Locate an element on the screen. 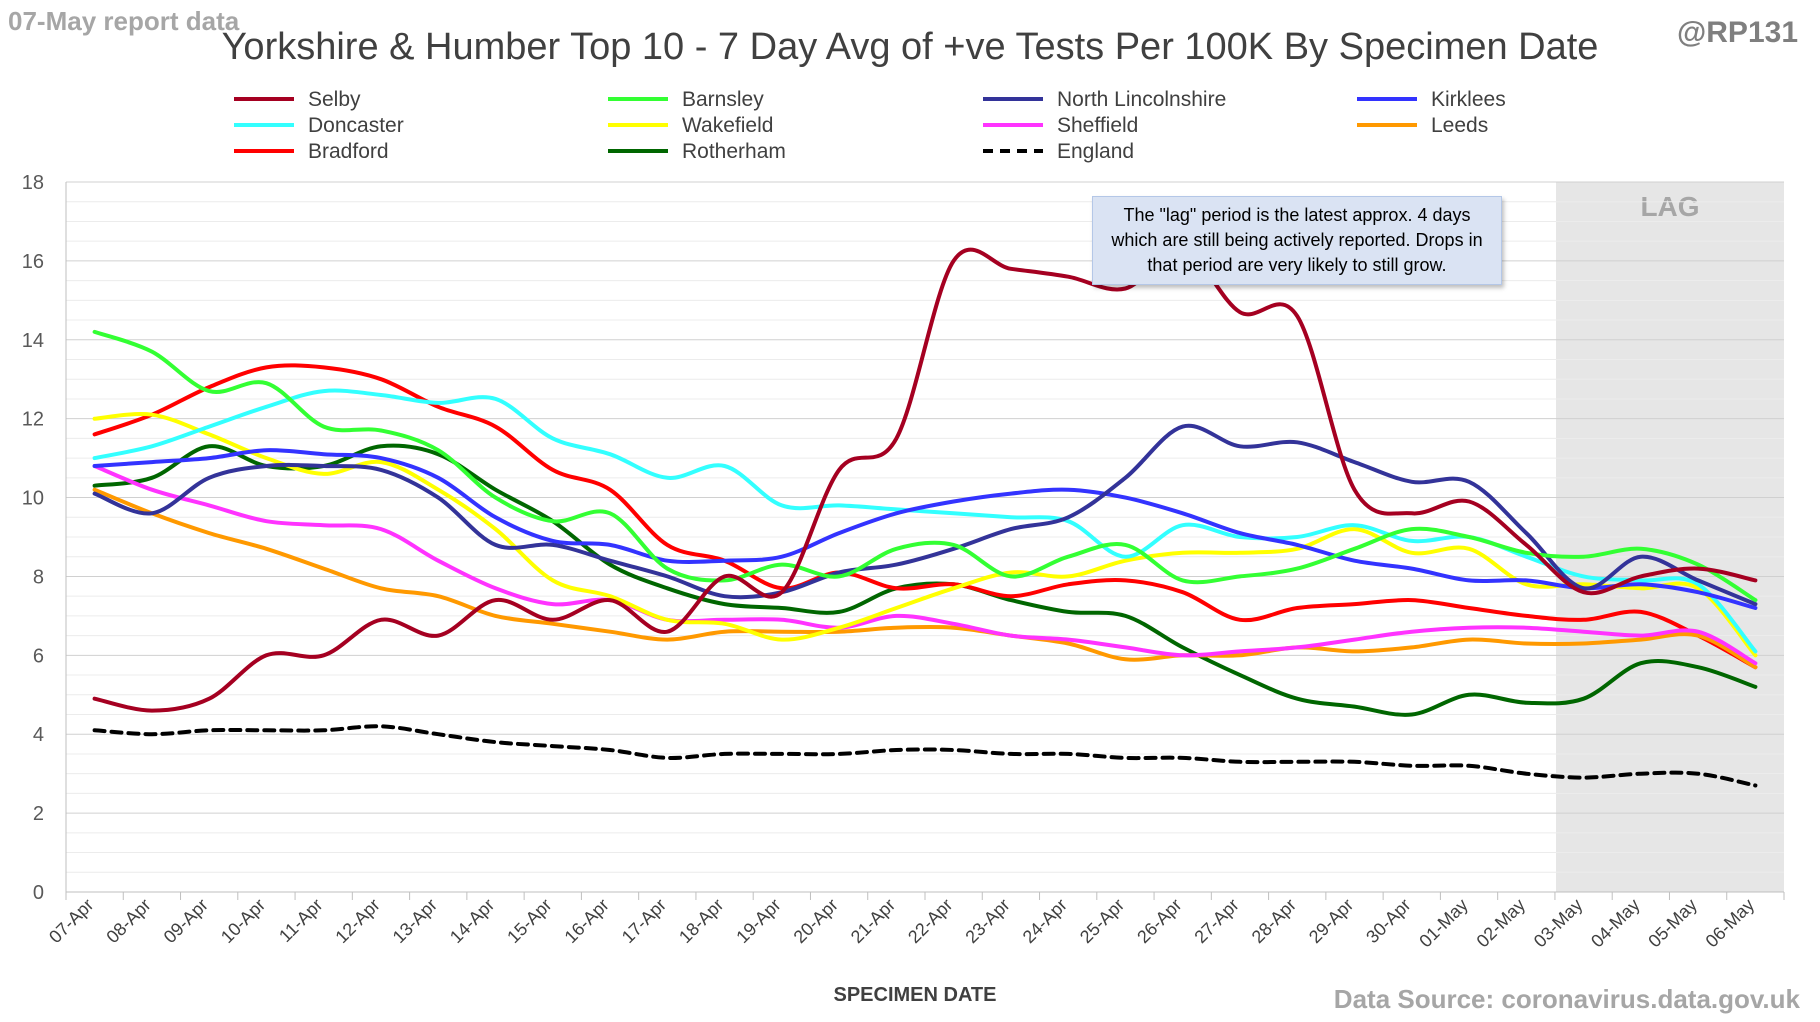  legend-label-england: England is located at coordinates (1095, 151).